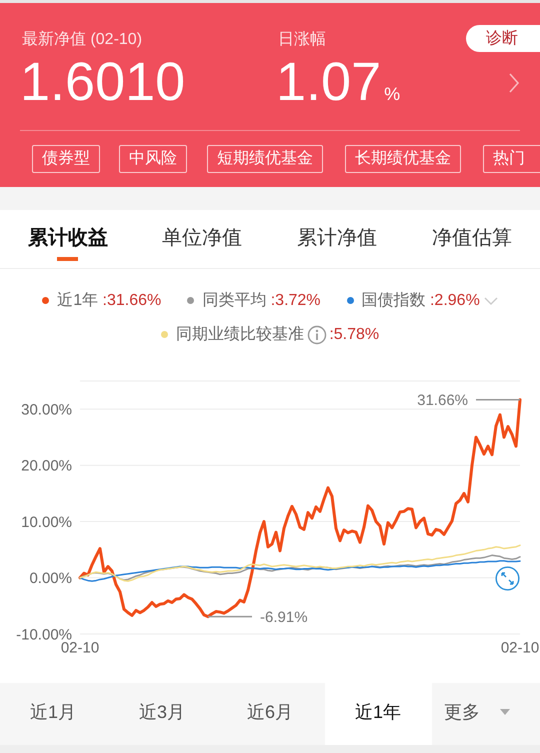 Image resolution: width=540 pixels, height=753 pixels. What do you see at coordinates (284, 617) in the screenshot?
I see `annotation: -6.91%` at bounding box center [284, 617].